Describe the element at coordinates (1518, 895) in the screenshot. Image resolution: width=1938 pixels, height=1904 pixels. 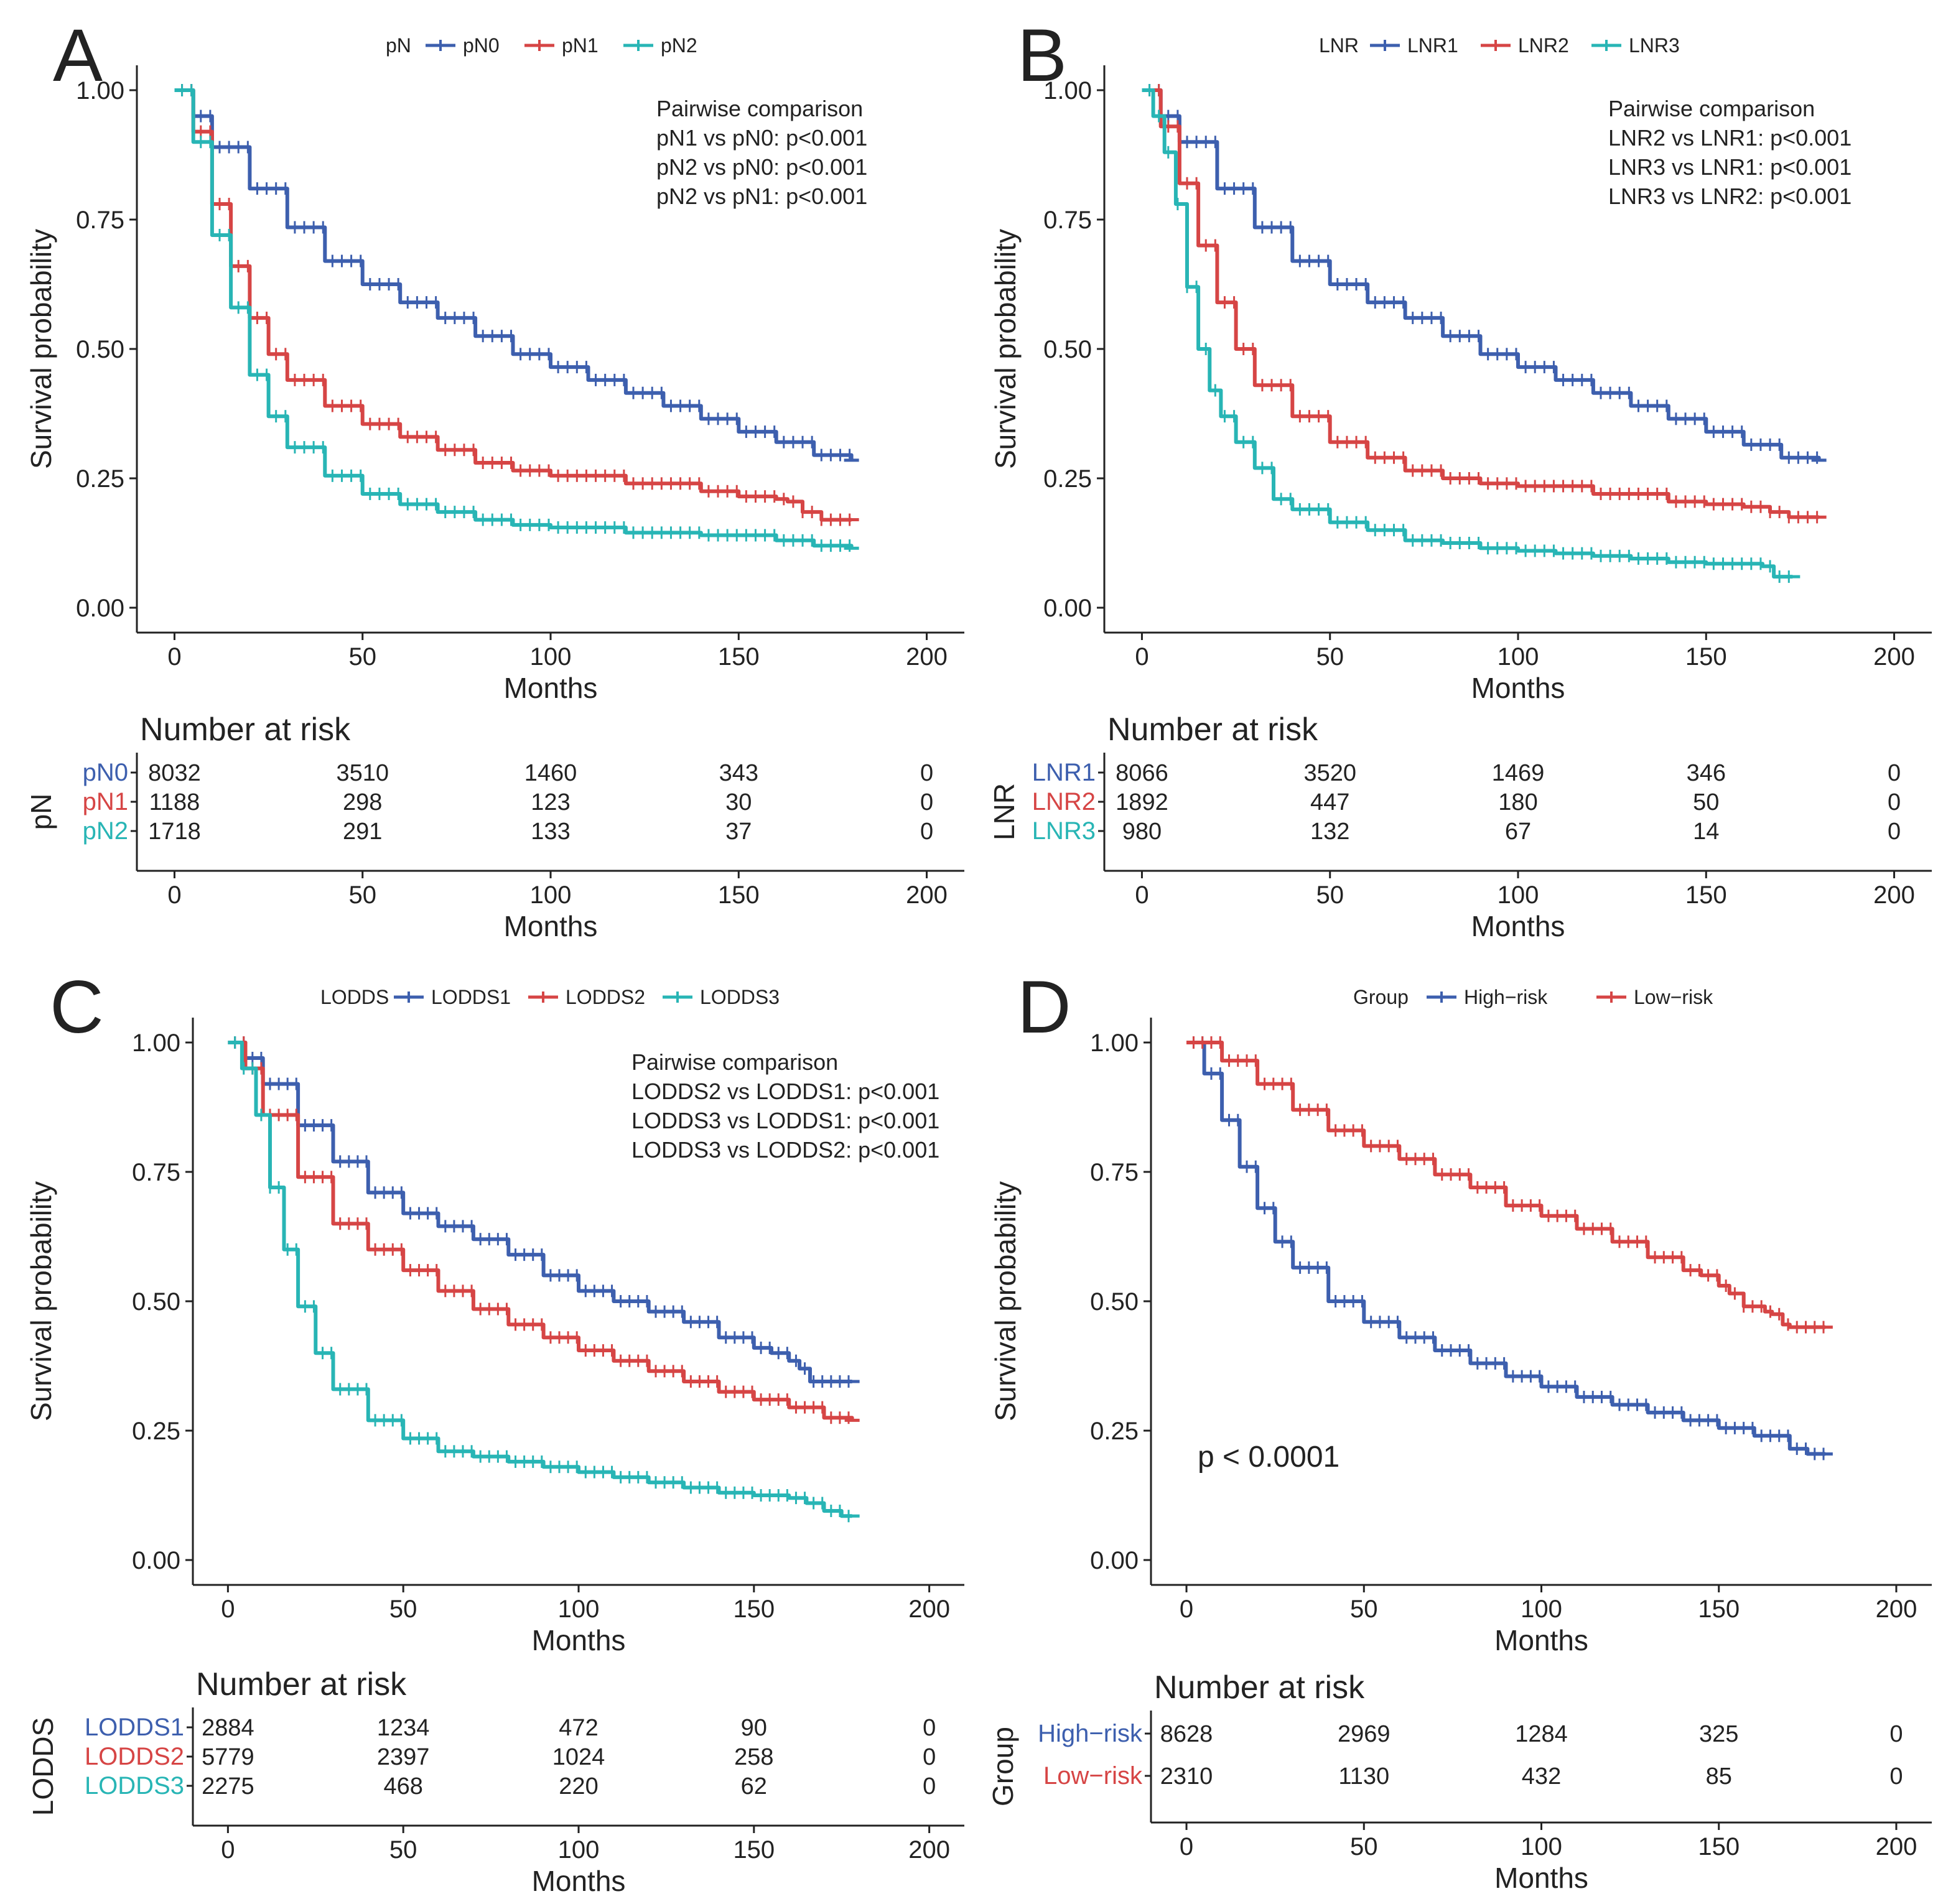
I see `risk-x-tick-label: 100` at that location.